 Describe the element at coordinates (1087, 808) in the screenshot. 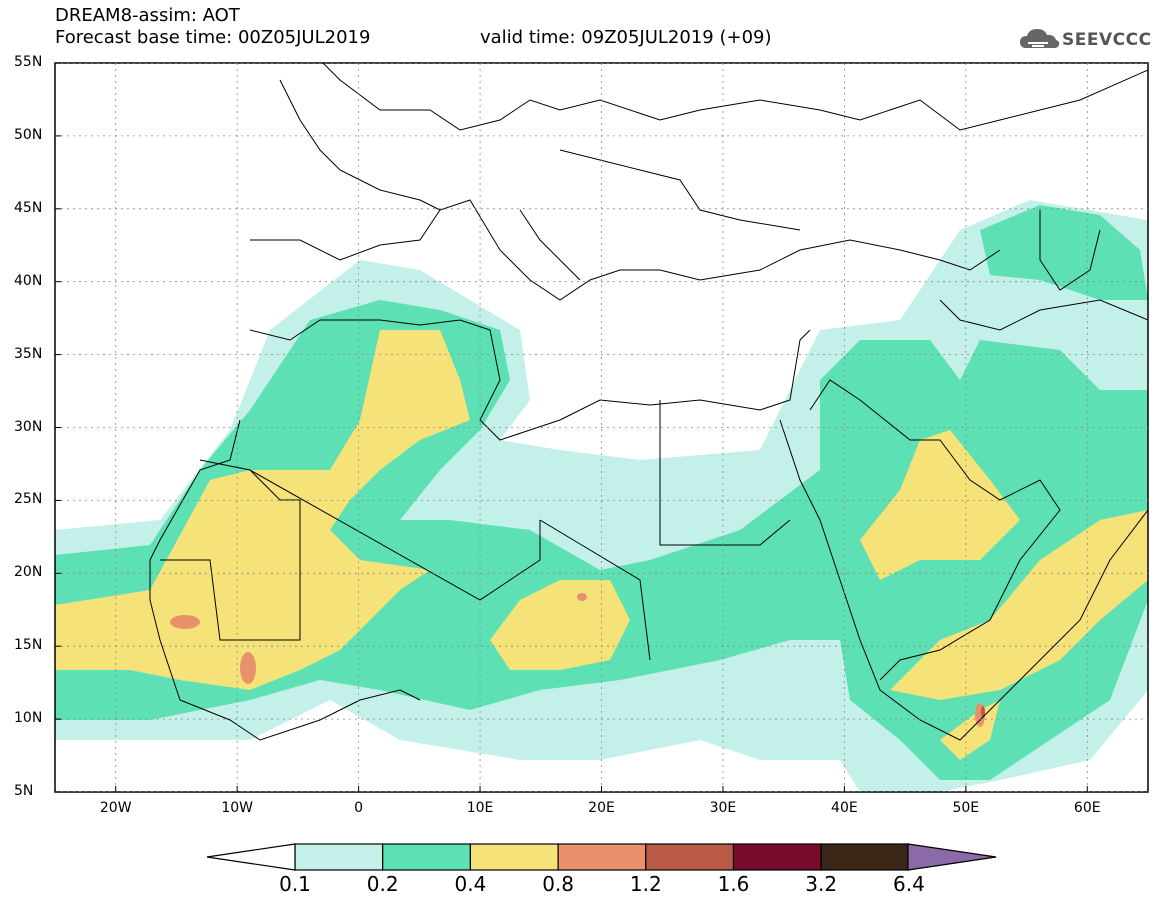

I see `lon-label: 60E` at that location.